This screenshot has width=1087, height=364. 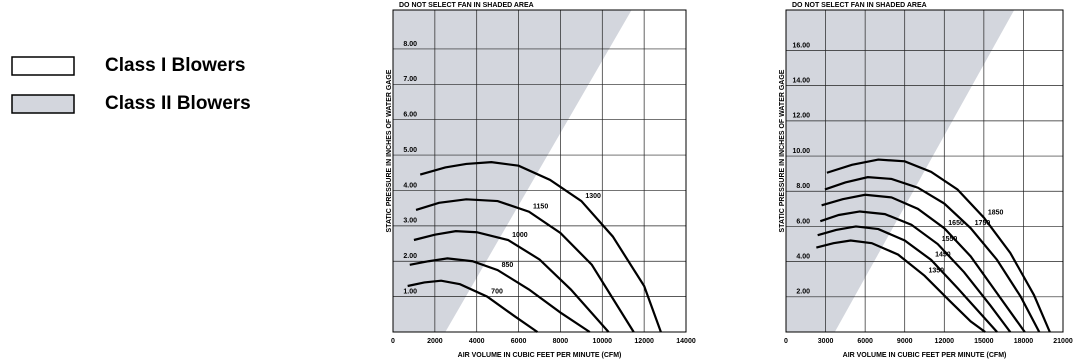 I want to click on x-tick-label: 4000, so click(x=477, y=341).